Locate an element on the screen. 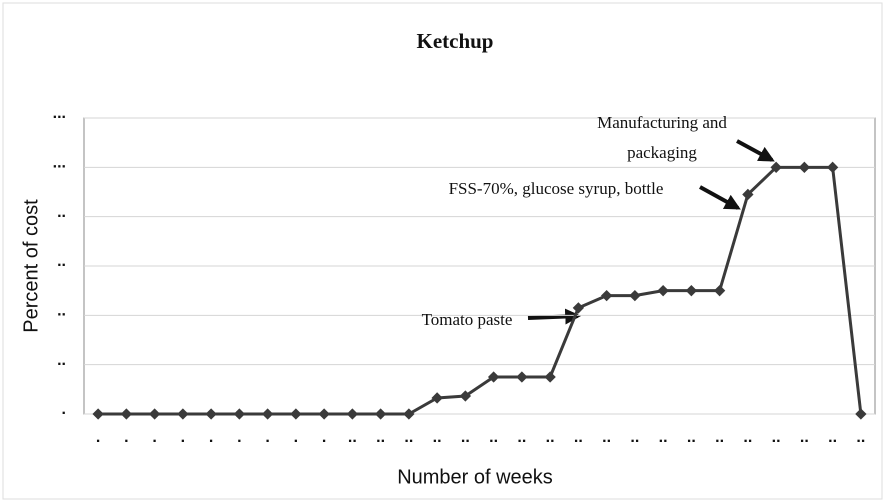 This screenshot has width=885, height=502. y-tick-label: . is located at coordinates (64, 409).